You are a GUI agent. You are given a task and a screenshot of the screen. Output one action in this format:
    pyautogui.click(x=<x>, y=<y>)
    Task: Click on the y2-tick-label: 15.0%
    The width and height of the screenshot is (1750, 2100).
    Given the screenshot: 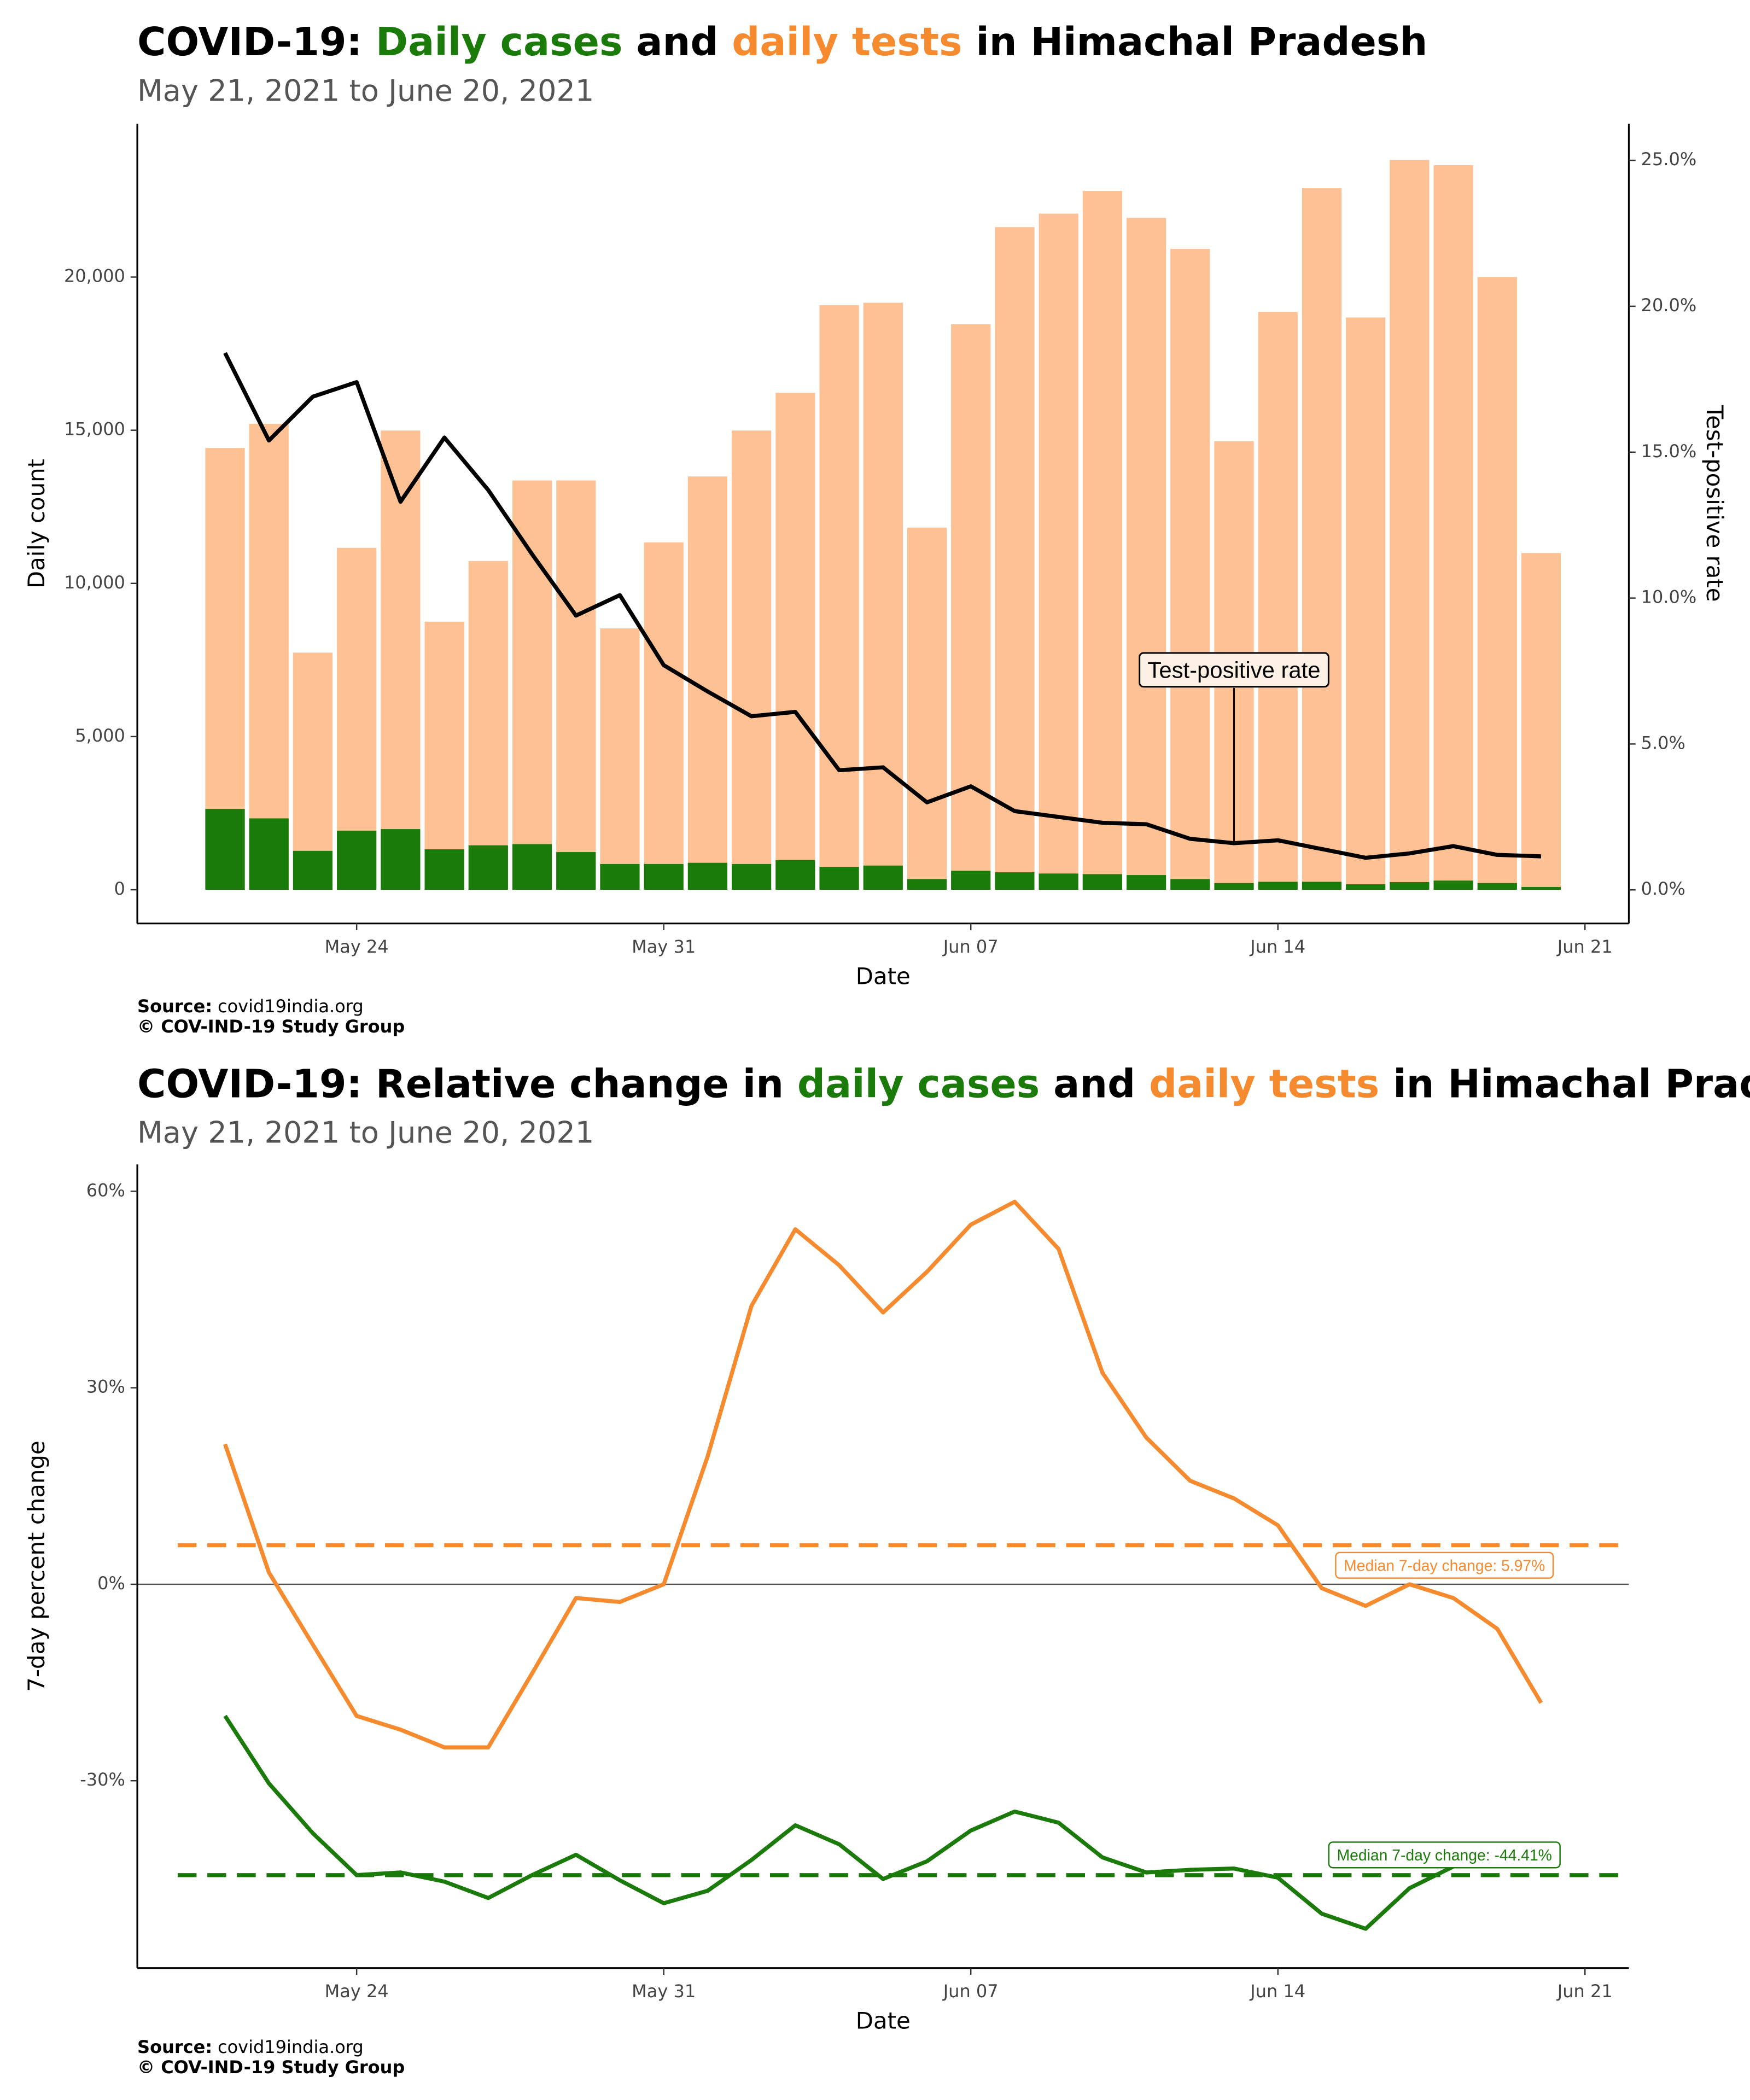 What is the action you would take?
    pyautogui.click(x=1669, y=451)
    